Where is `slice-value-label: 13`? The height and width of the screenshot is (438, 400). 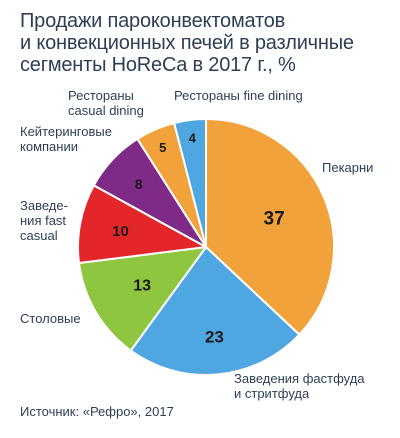 slice-value-label: 13 is located at coordinates (142, 286).